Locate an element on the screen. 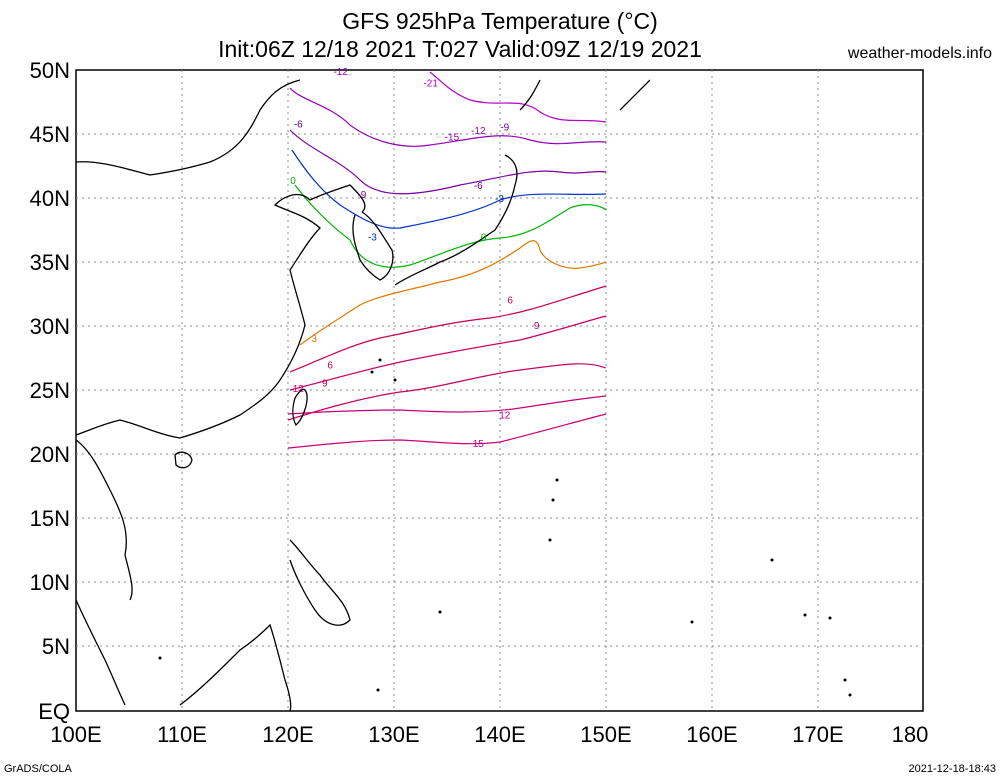  lon-label: 100E is located at coordinates (75, 734).